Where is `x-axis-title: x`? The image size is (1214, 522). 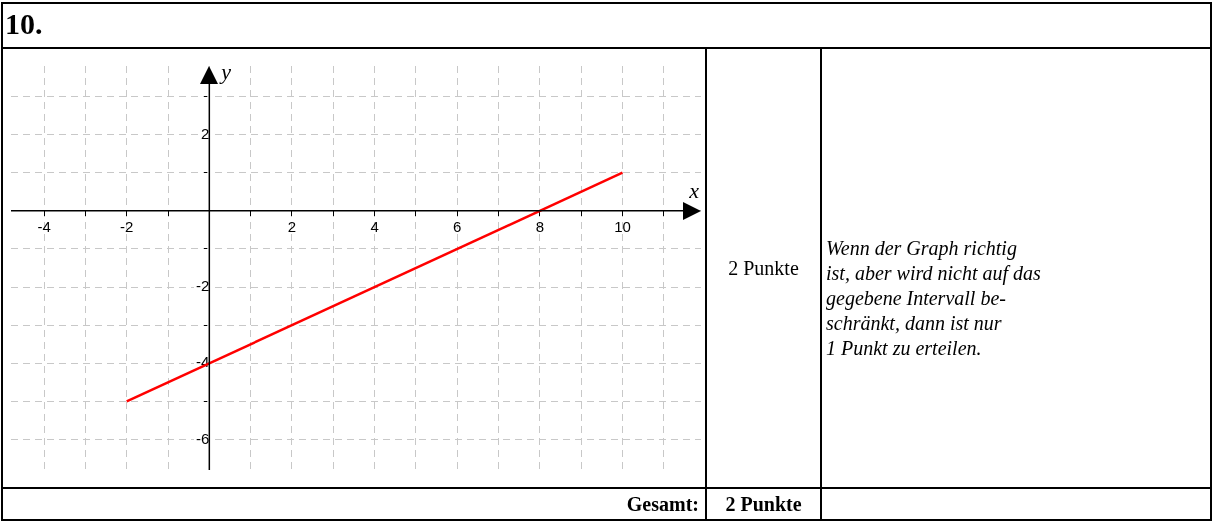
x-axis-title: x is located at coordinates (694, 190).